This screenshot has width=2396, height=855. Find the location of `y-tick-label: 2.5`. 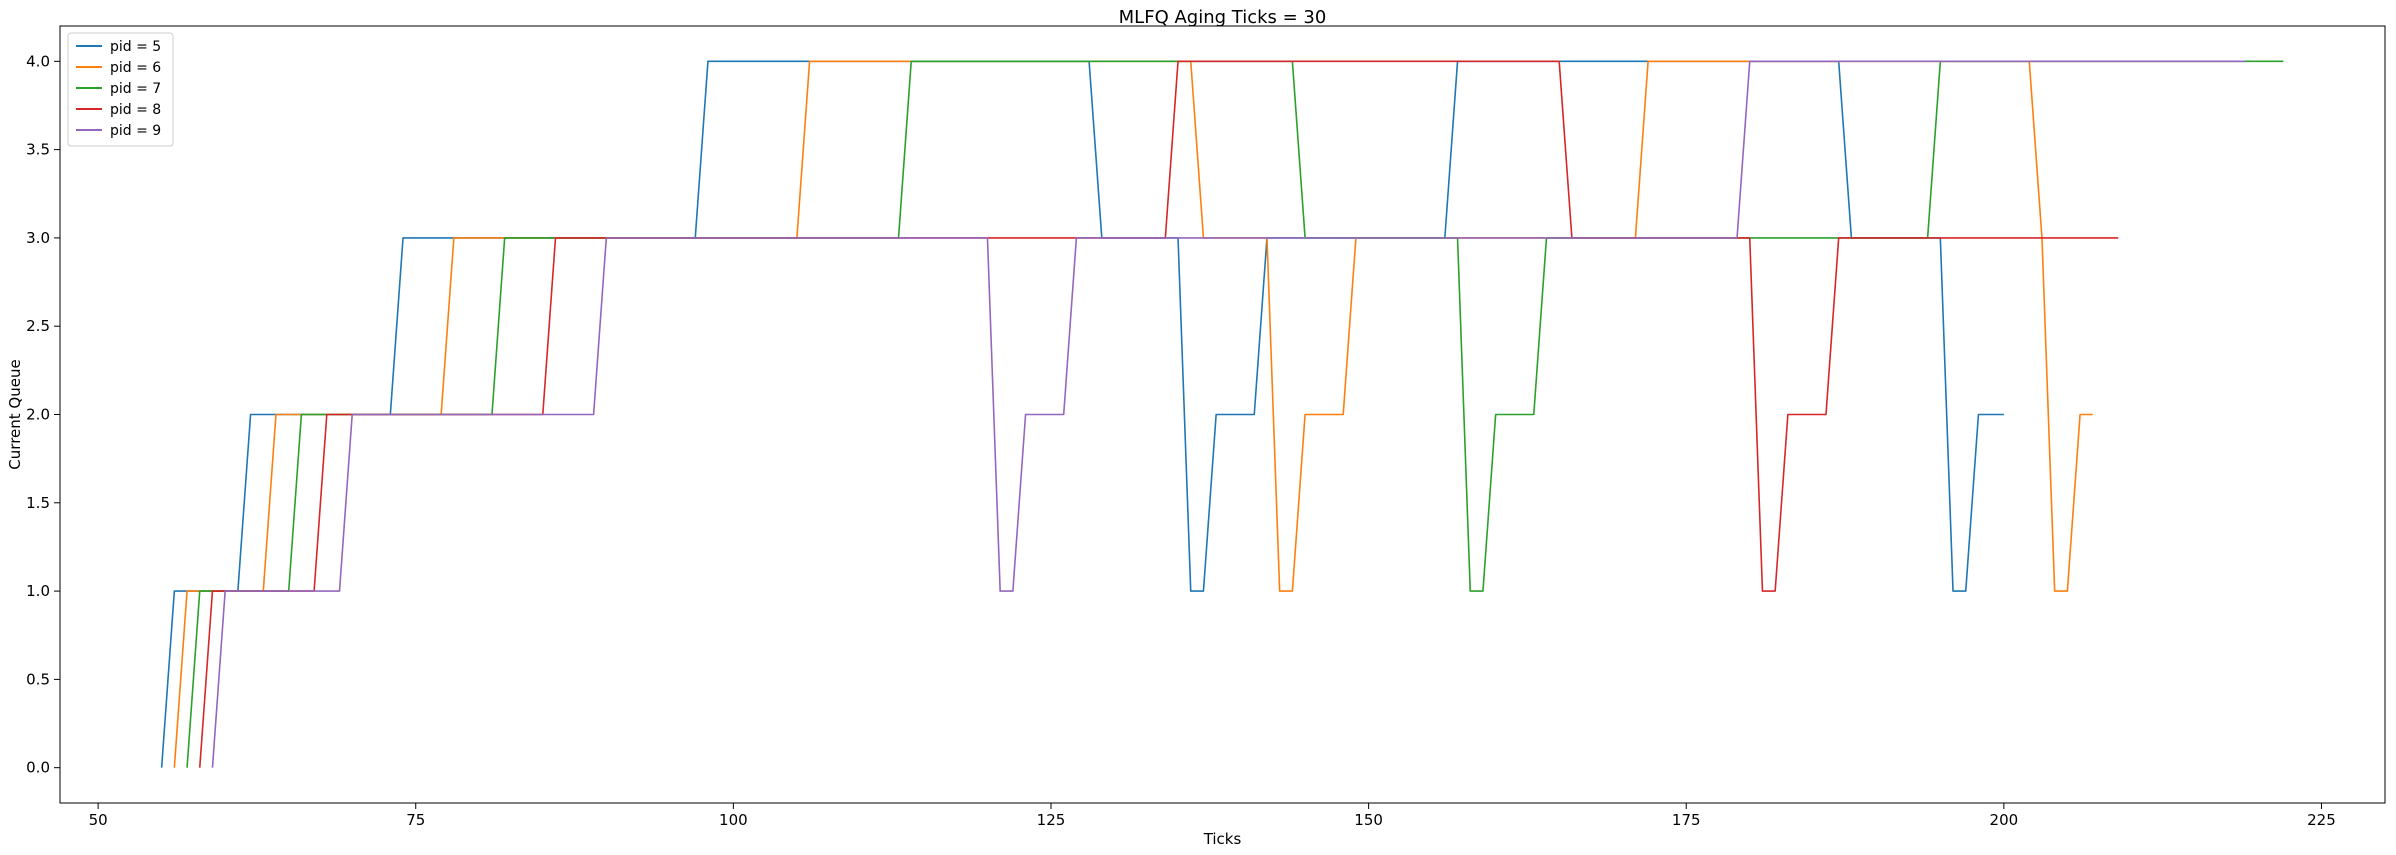

y-tick-label: 2.5 is located at coordinates (38, 326).